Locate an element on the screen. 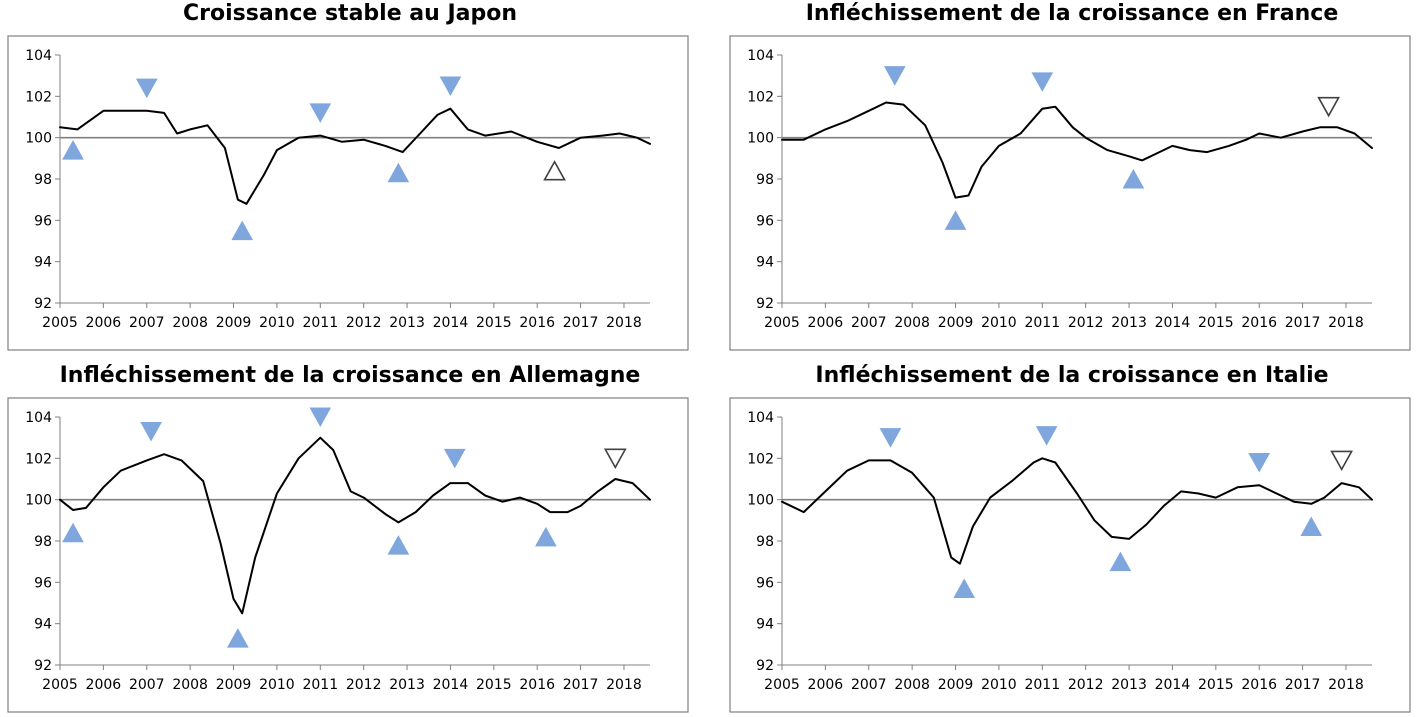 Image resolution: width=1422 pixels, height=717 pixels. hollow-up-triangle-marker is located at coordinates (554, 170).